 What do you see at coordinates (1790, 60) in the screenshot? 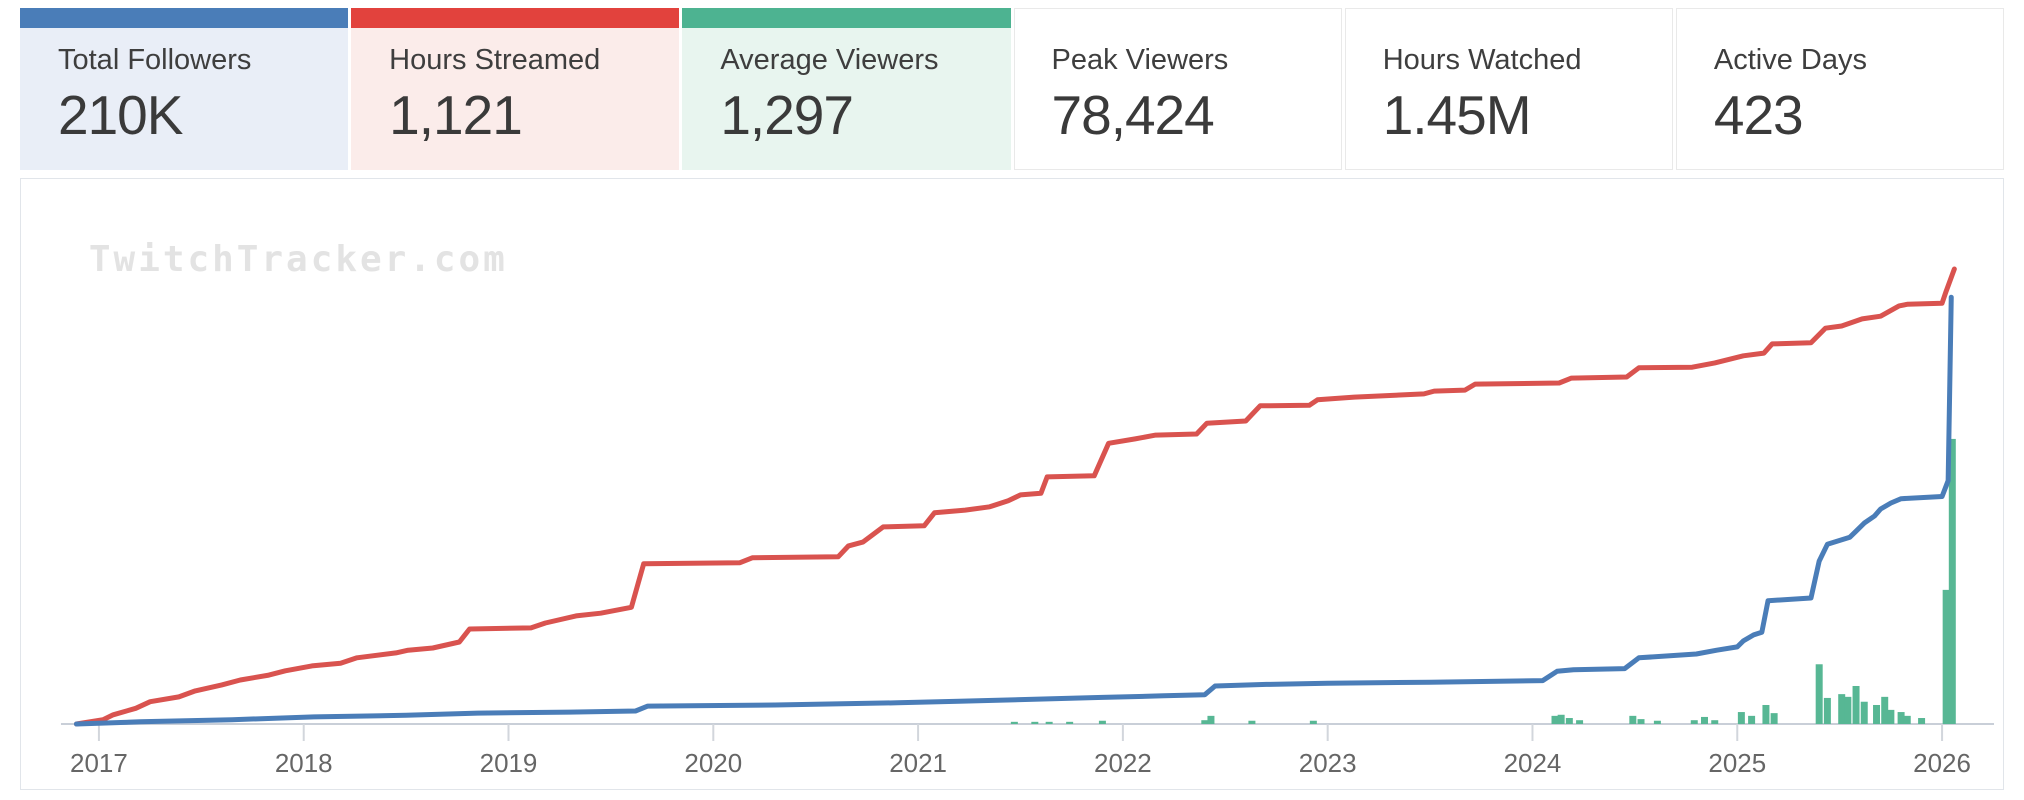
I see `stat-label: Active Days` at bounding box center [1790, 60].